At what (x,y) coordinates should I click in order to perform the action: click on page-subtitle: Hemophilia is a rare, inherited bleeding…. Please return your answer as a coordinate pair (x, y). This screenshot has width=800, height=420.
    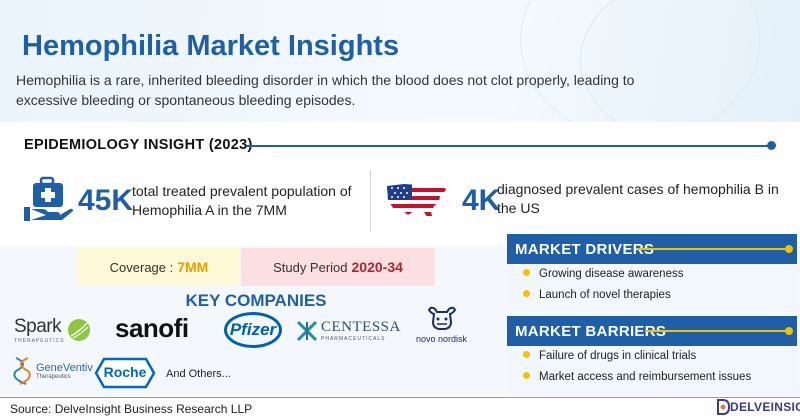
    Looking at the image, I should click on (325, 90).